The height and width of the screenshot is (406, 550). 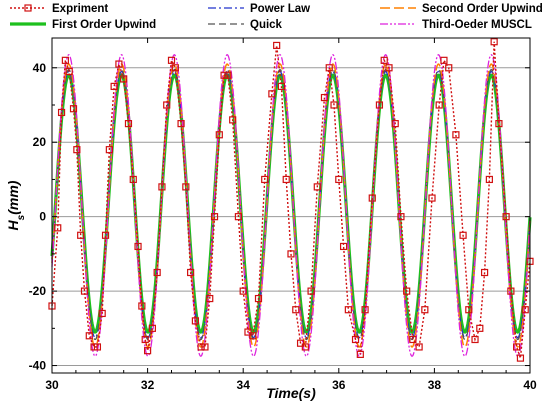 I want to click on y-tick-label: 0, so click(x=42, y=217).